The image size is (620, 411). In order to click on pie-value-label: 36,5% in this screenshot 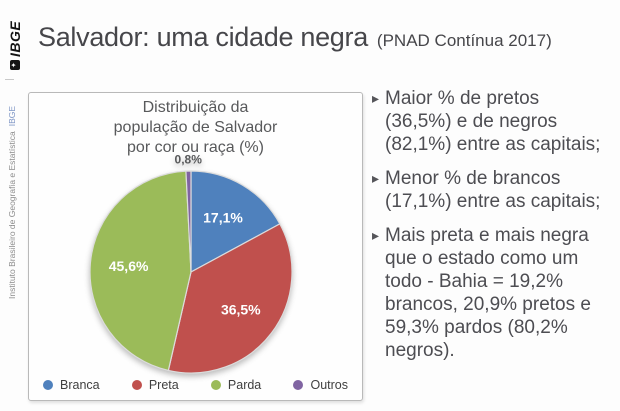, I will do `click(241, 309)`.